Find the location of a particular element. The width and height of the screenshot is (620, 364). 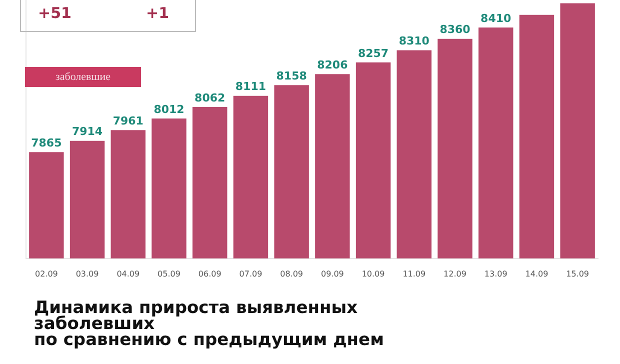

data-label: 7865 is located at coordinates (46, 143).